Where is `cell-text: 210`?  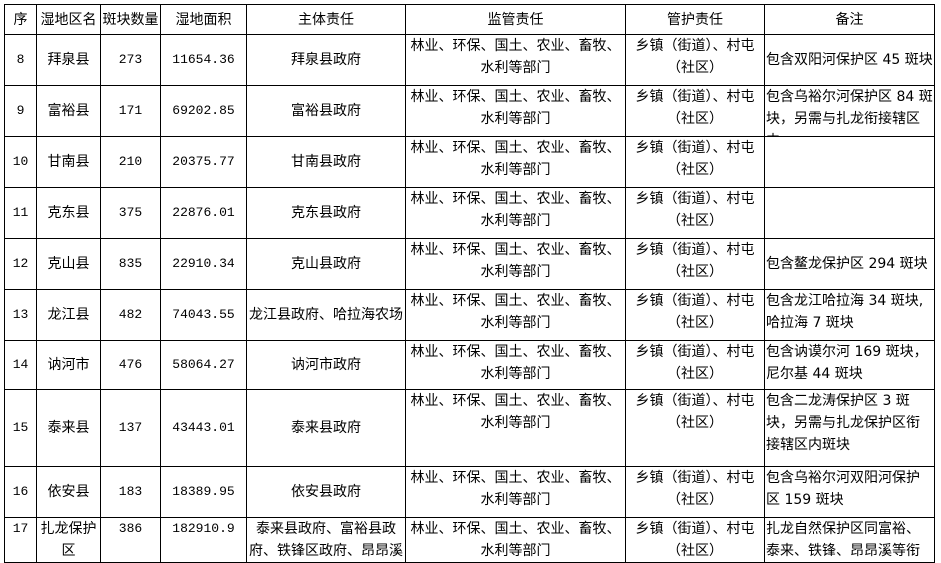 cell-text: 210 is located at coordinates (130, 161).